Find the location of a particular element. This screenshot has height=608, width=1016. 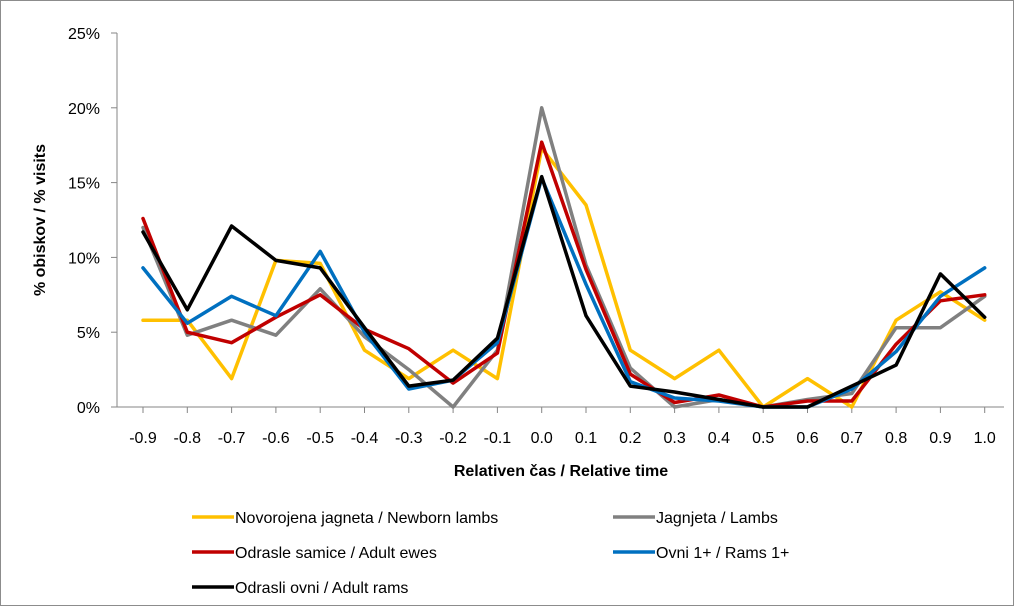

y-axis-title: % obiskov / % visits is located at coordinates (40, 220).